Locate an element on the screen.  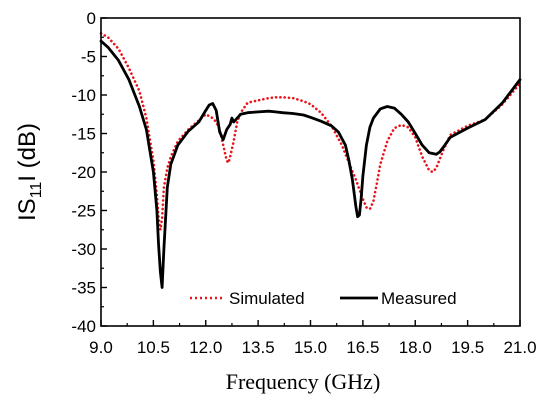
x-tick-label: 15.0 is located at coordinates (310, 347).